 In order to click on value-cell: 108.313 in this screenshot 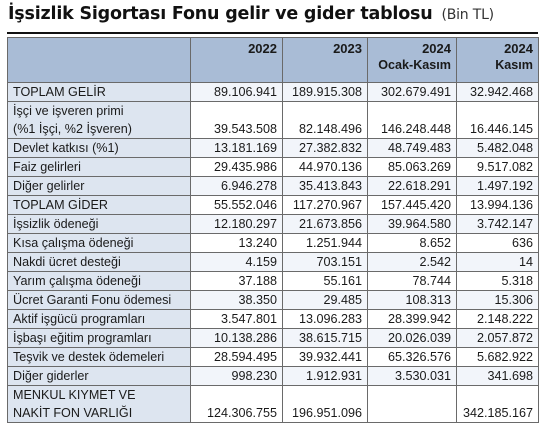, I will do `click(412, 300)`.